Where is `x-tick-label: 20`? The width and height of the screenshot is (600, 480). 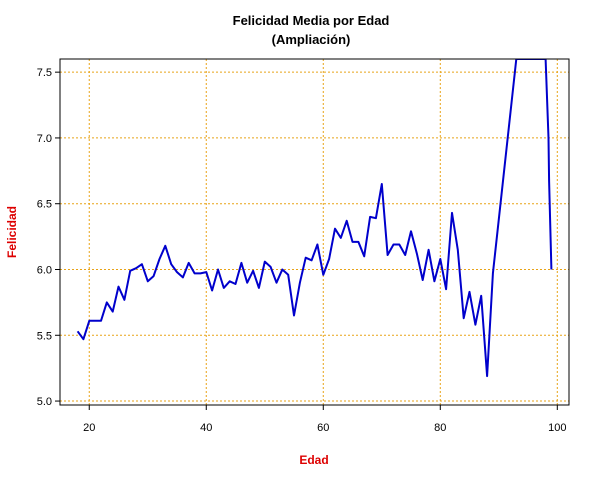
x-tick-label: 20 is located at coordinates (89, 428).